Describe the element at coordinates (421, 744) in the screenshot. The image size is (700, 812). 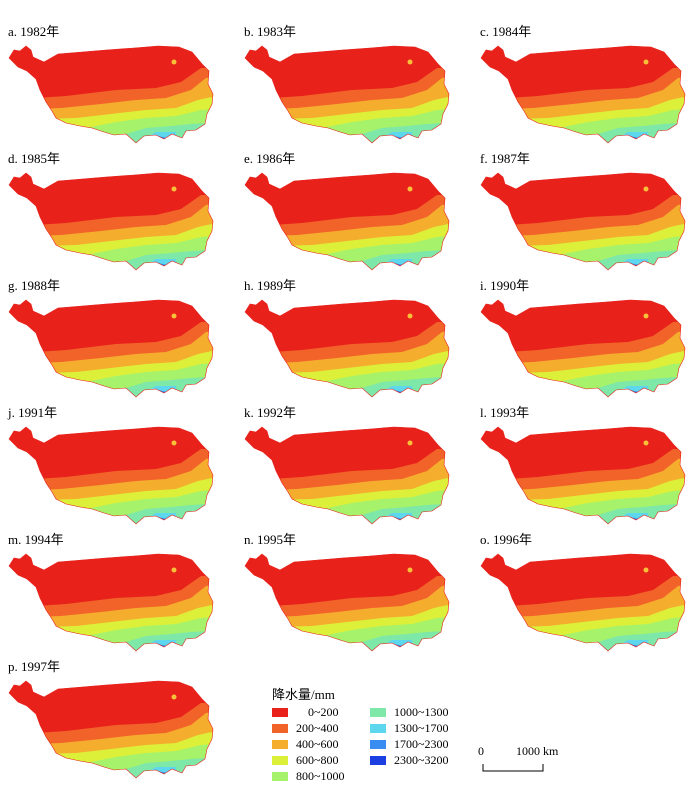
I see `legend-label: 1700~2300` at that location.